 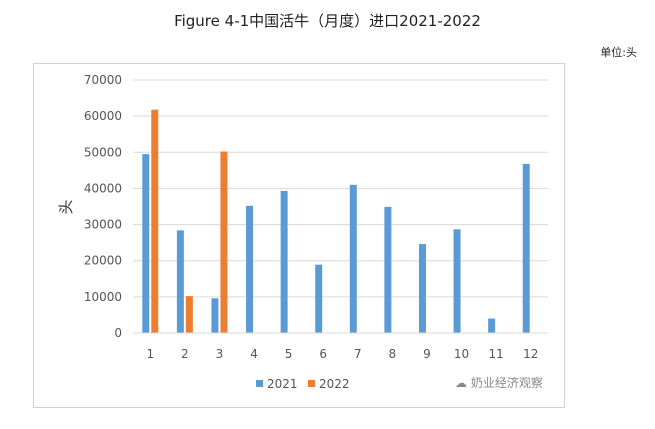 I want to click on y-tick-label: 0, so click(x=118, y=333).